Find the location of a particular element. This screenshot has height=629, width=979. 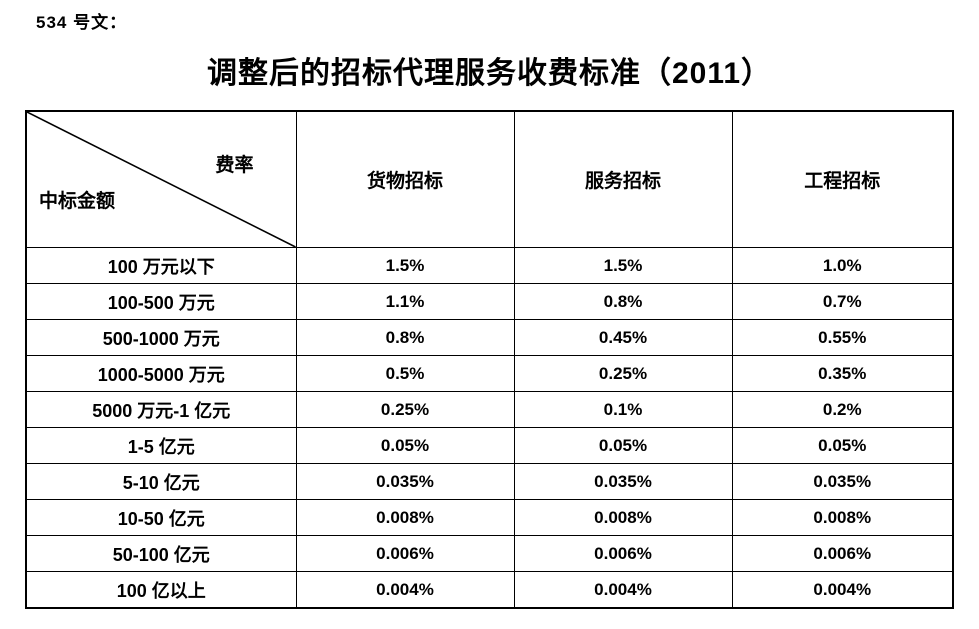

table-row: 1000-5000 万元 0.5% 0.25% 0.35% is located at coordinates (489, 373).